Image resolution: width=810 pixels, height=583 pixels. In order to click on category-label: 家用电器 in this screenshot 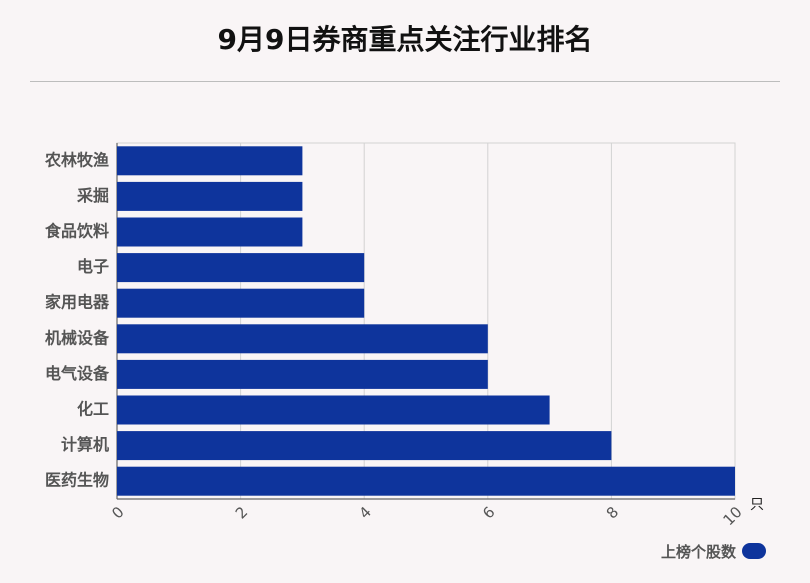, I will do `click(77, 302)`.